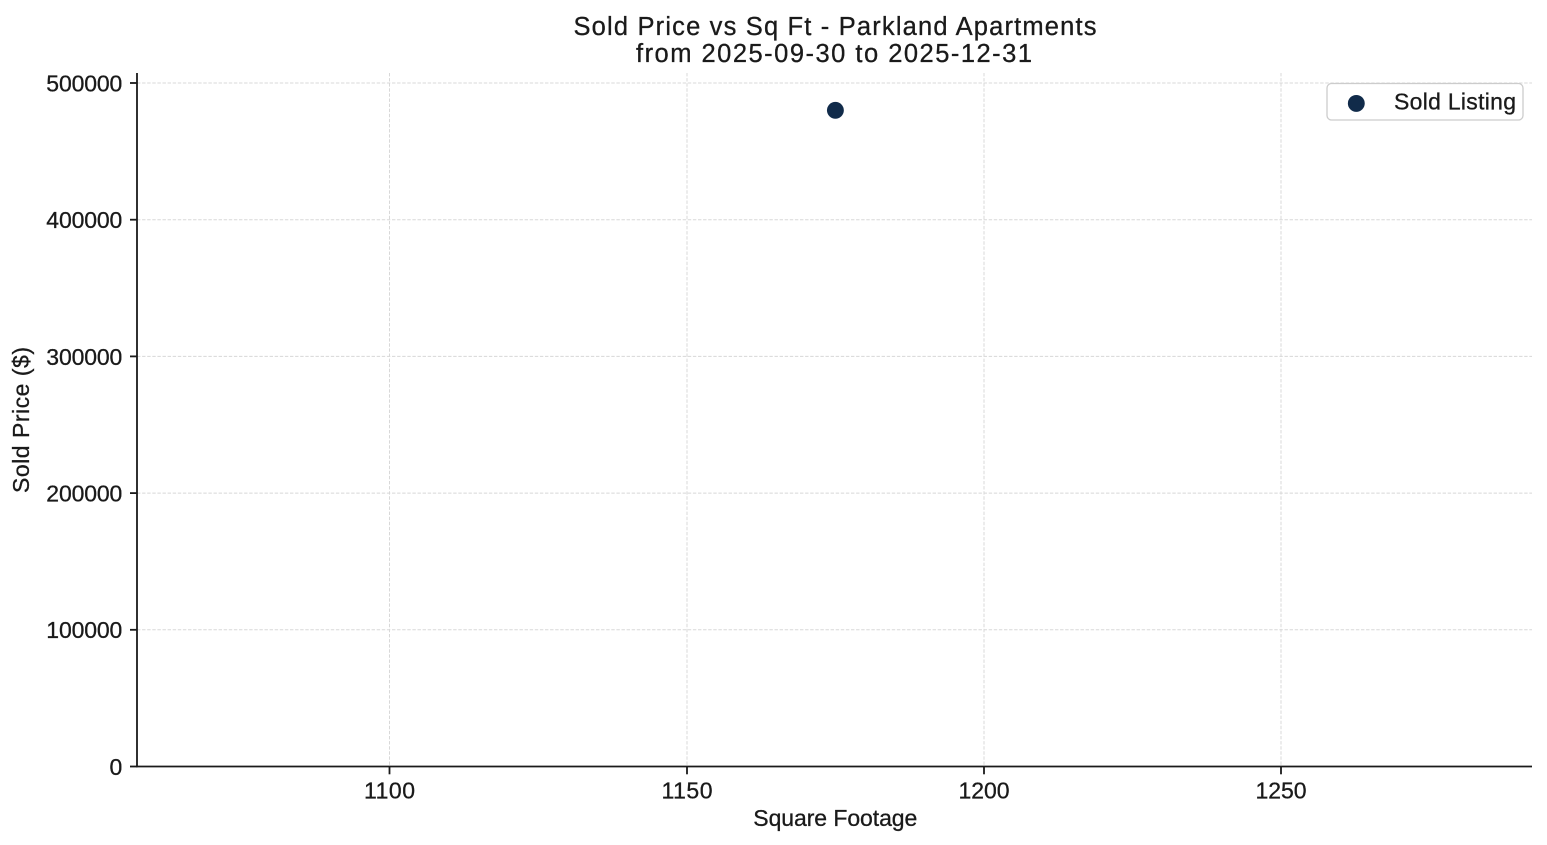 The image size is (1547, 845). I want to click on svg-text: 300000, so click(84, 357).